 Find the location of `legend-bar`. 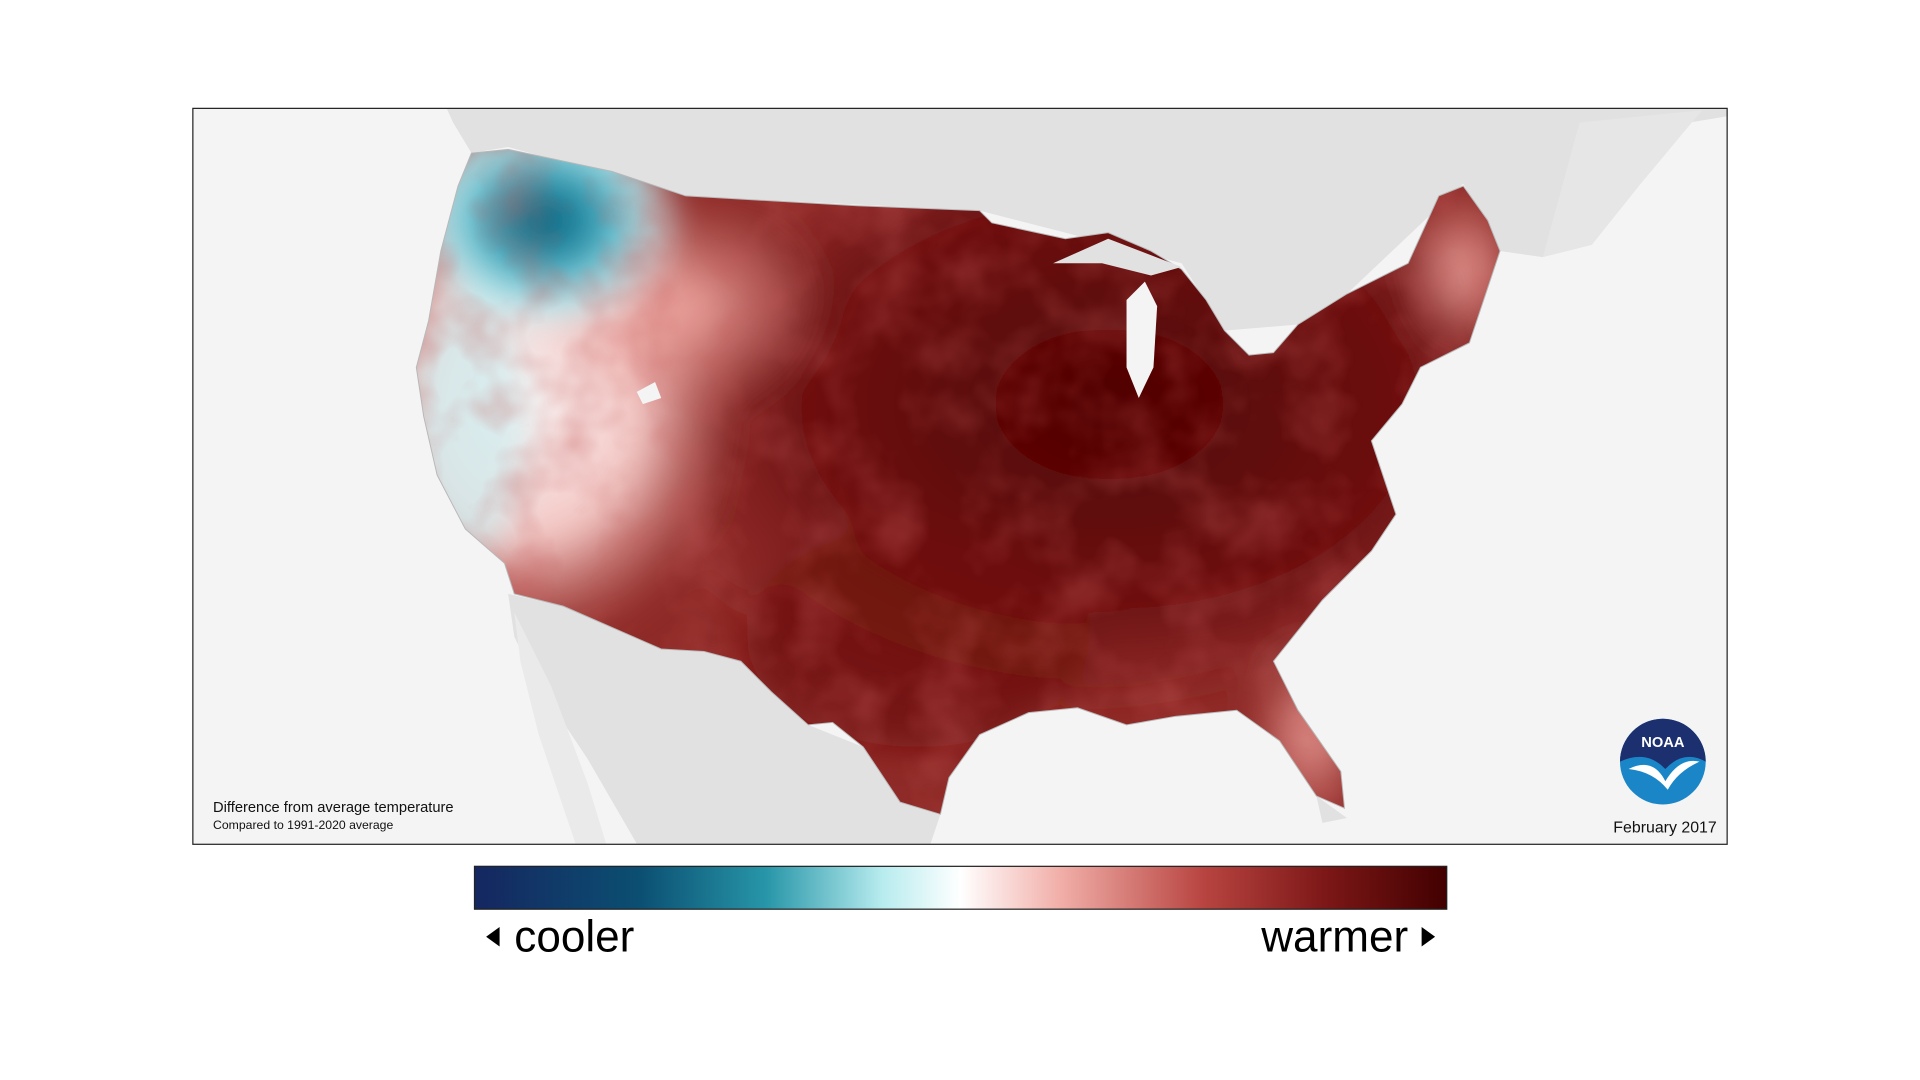

legend-bar is located at coordinates (960, 887).